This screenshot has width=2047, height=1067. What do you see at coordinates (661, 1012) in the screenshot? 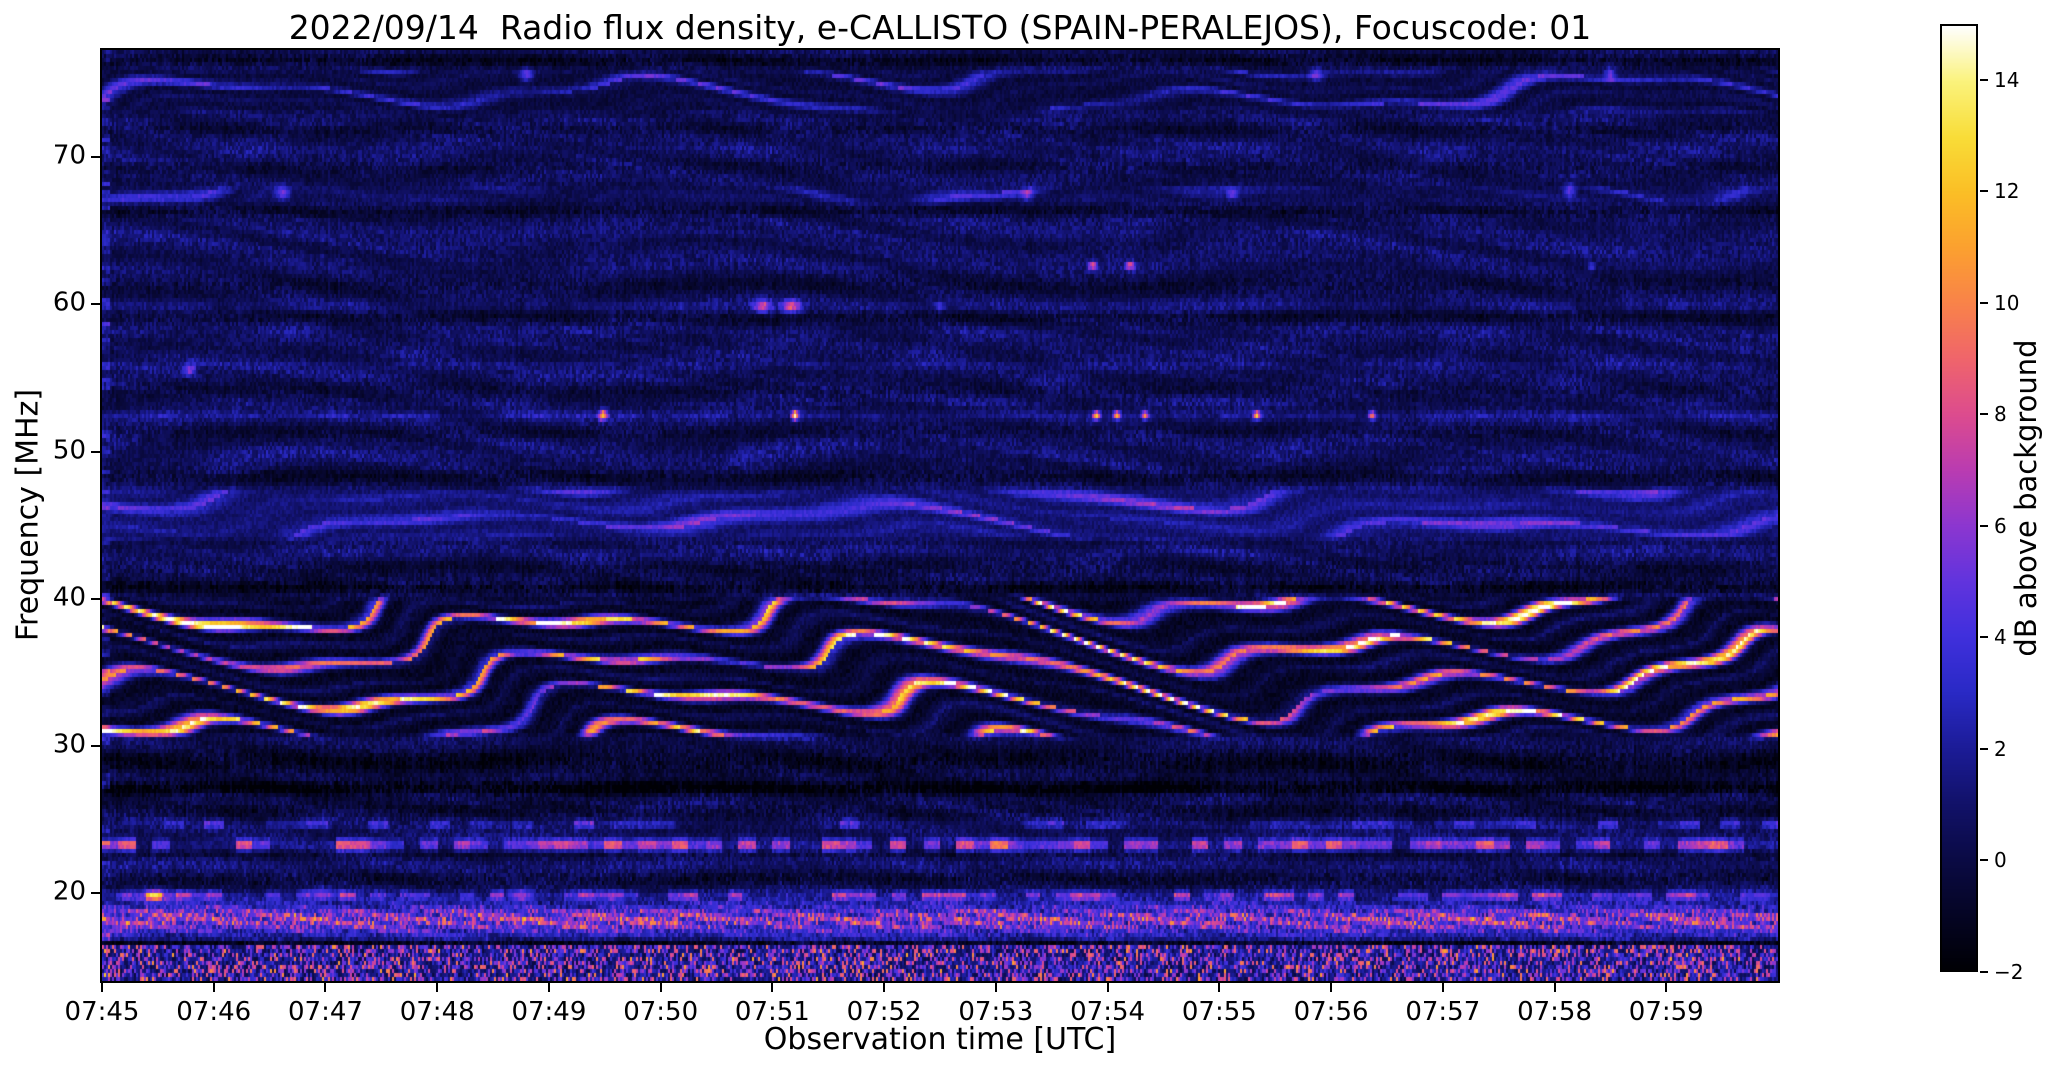
I see `x-tick-label: 07:50` at bounding box center [661, 1012].